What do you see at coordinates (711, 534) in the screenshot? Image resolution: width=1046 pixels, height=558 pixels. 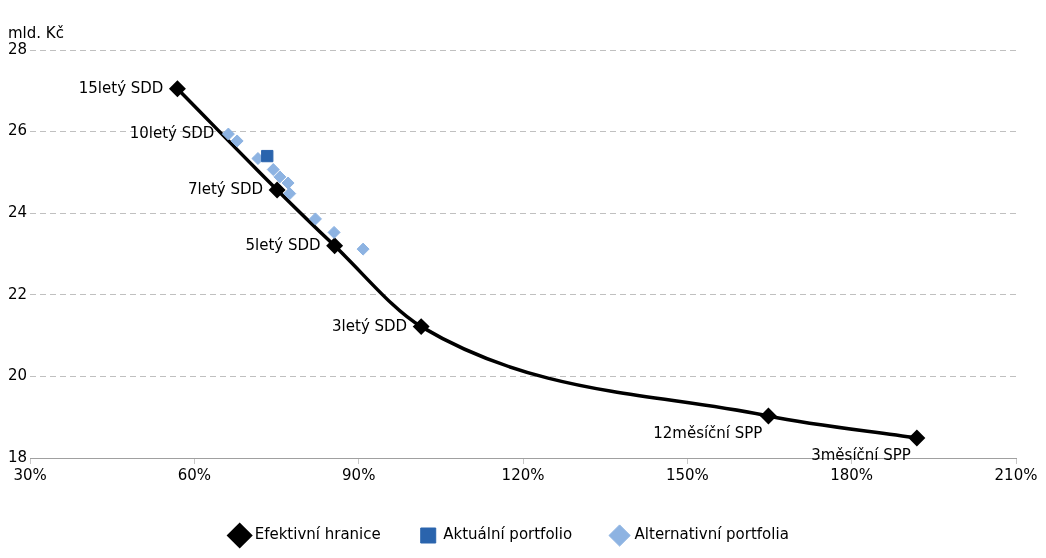 I see `legend-label: Alternativní portfolia` at bounding box center [711, 534].